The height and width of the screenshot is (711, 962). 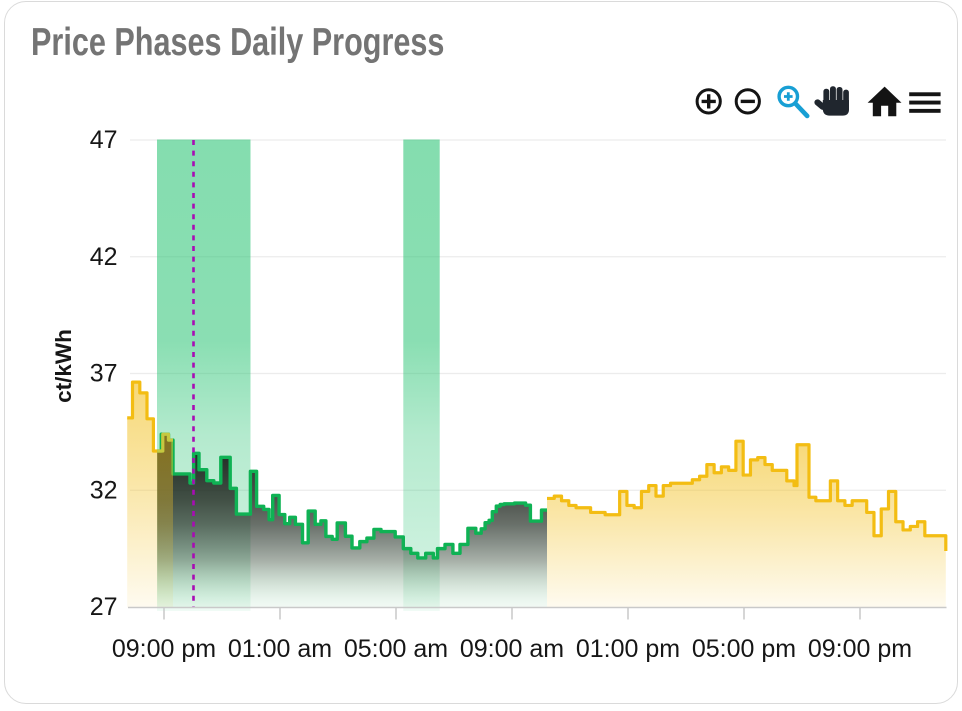 I want to click on svg-text: 01:00 pm, so click(x=628, y=649).